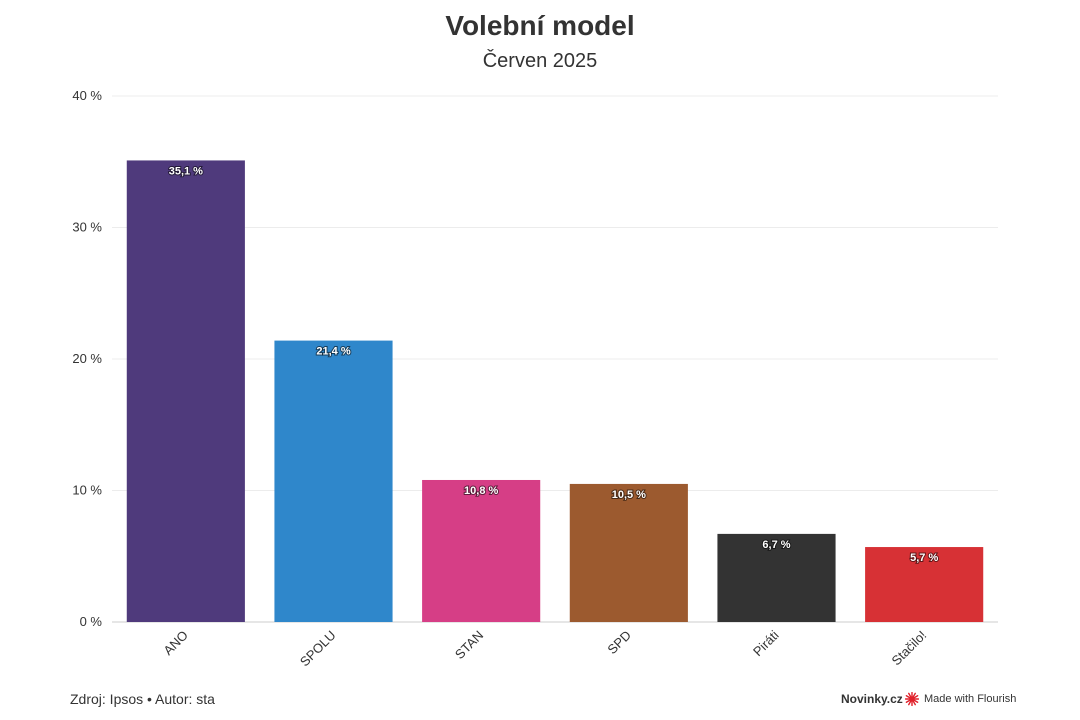 This screenshot has height=720, width=1080. I want to click on brand-link: Novinky.cz, so click(872, 699).